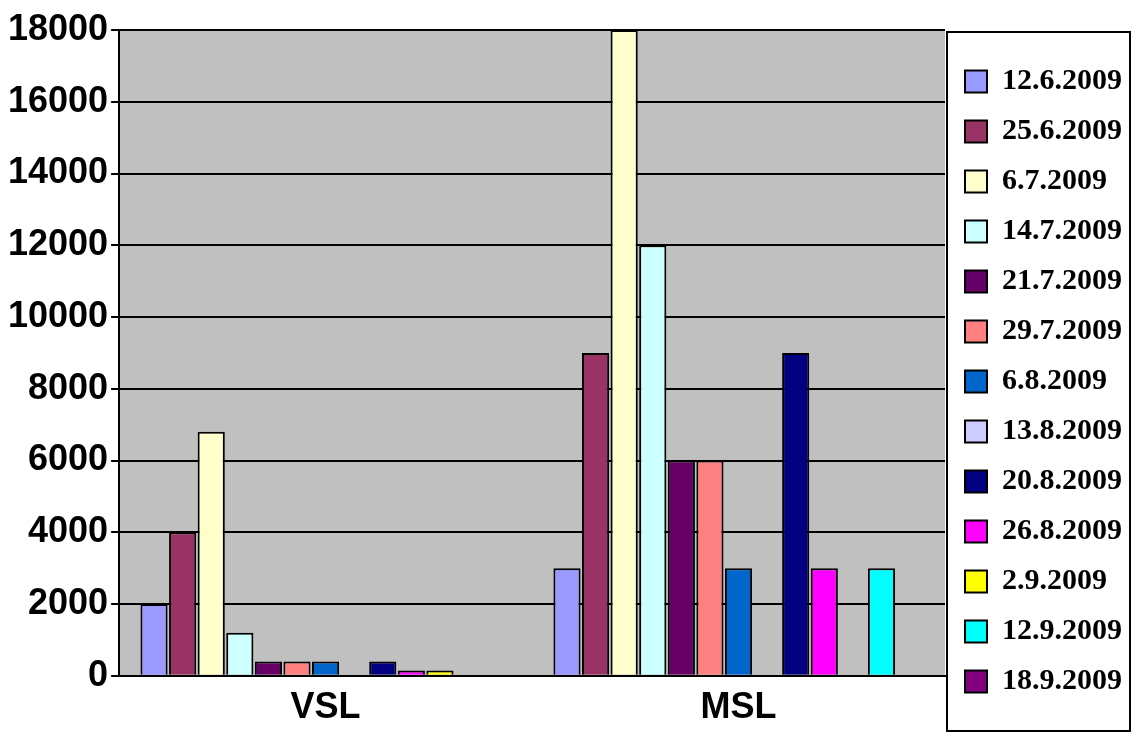 The height and width of the screenshot is (738, 1137). What do you see at coordinates (58, 171) in the screenshot?
I see `y-tick-label: 14000` at bounding box center [58, 171].